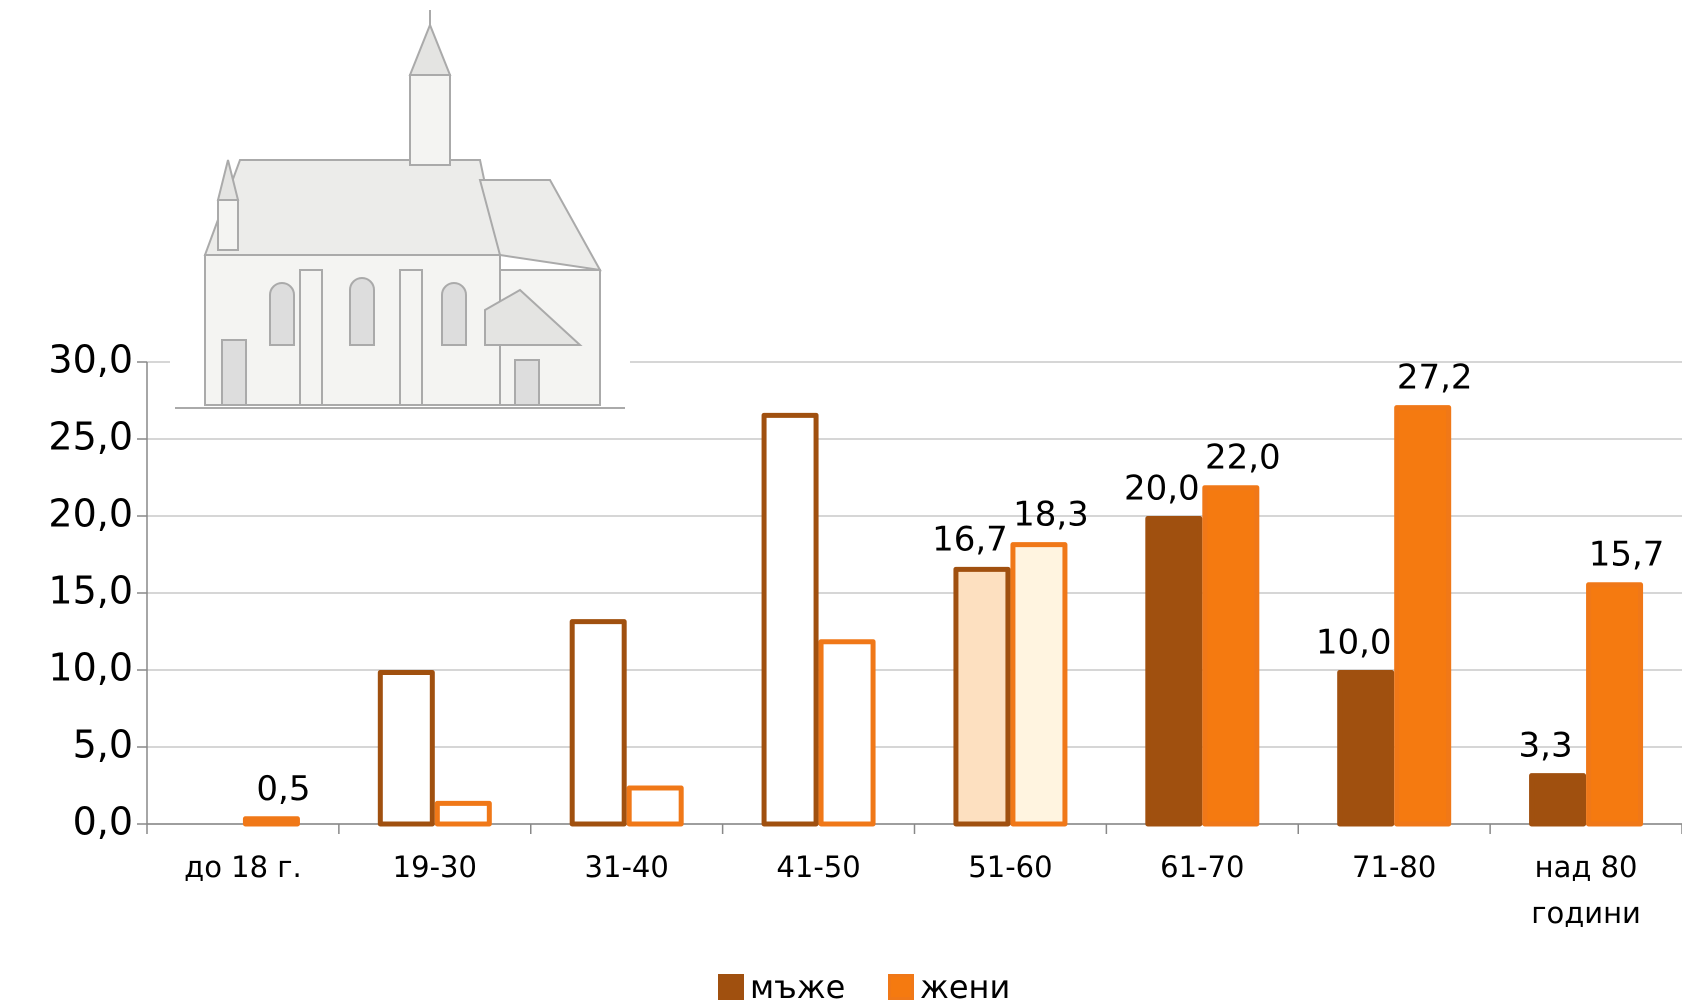 Image resolution: width=1682 pixels, height=1006 pixels. What do you see at coordinates (1435, 378) in the screenshot?
I see `data-label: 27,2` at bounding box center [1435, 378].